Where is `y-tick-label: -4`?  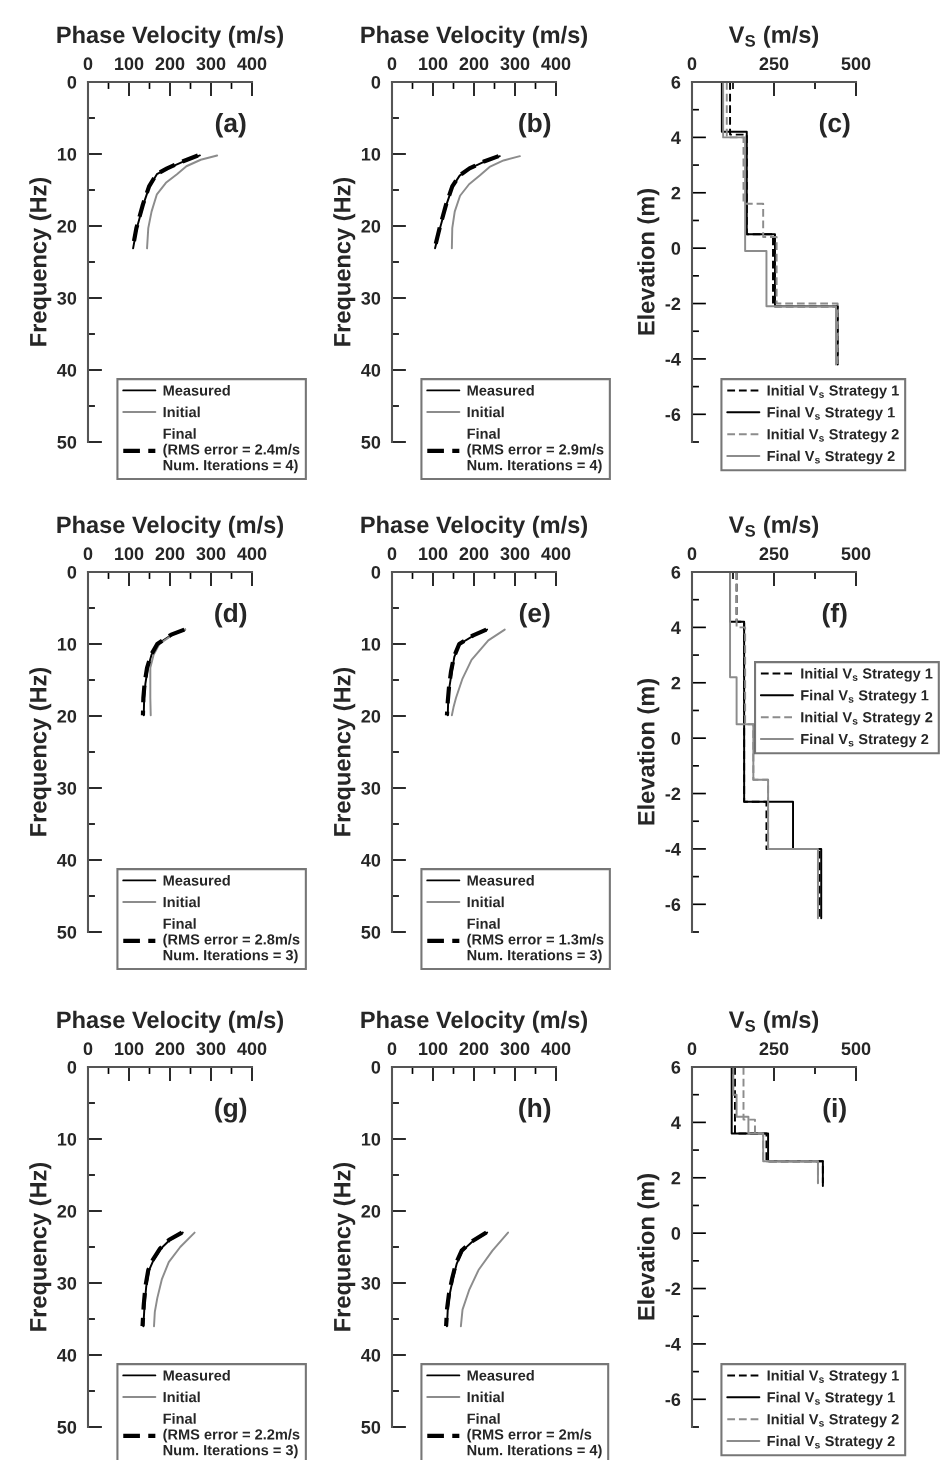
y-tick-label: -4 is located at coordinates (673, 359).